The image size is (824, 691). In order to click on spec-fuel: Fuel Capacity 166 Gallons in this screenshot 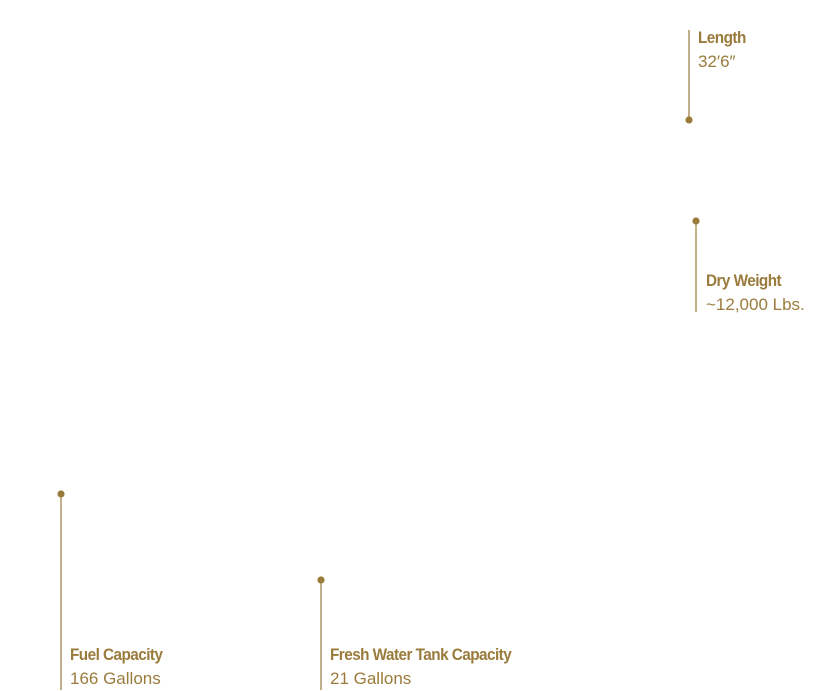, I will do `click(121, 667)`.